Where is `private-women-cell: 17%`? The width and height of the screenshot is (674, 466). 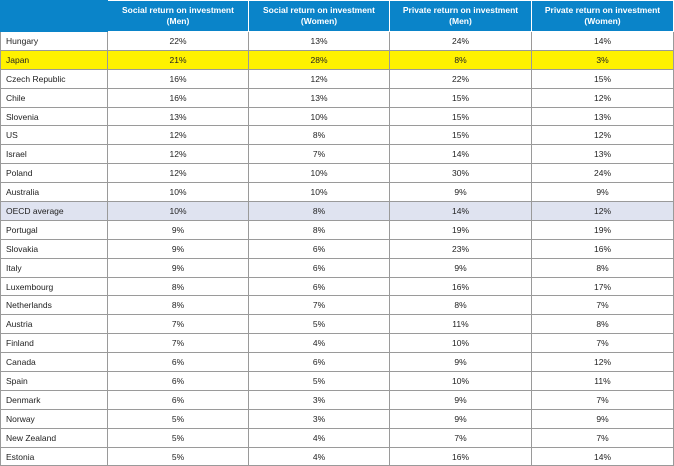 private-women-cell: 17% is located at coordinates (602, 286).